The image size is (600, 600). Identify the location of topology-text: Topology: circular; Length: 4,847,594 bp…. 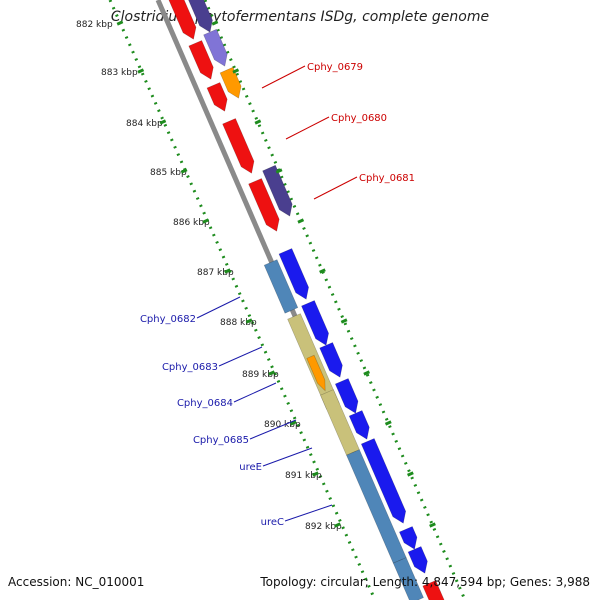
(425, 582).